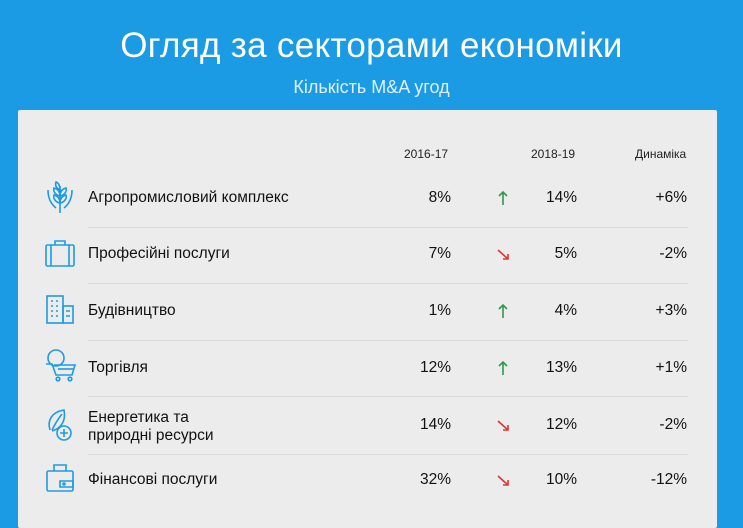 The height and width of the screenshot is (528, 743). I want to click on sector-name: Професійні послуги, so click(159, 253).